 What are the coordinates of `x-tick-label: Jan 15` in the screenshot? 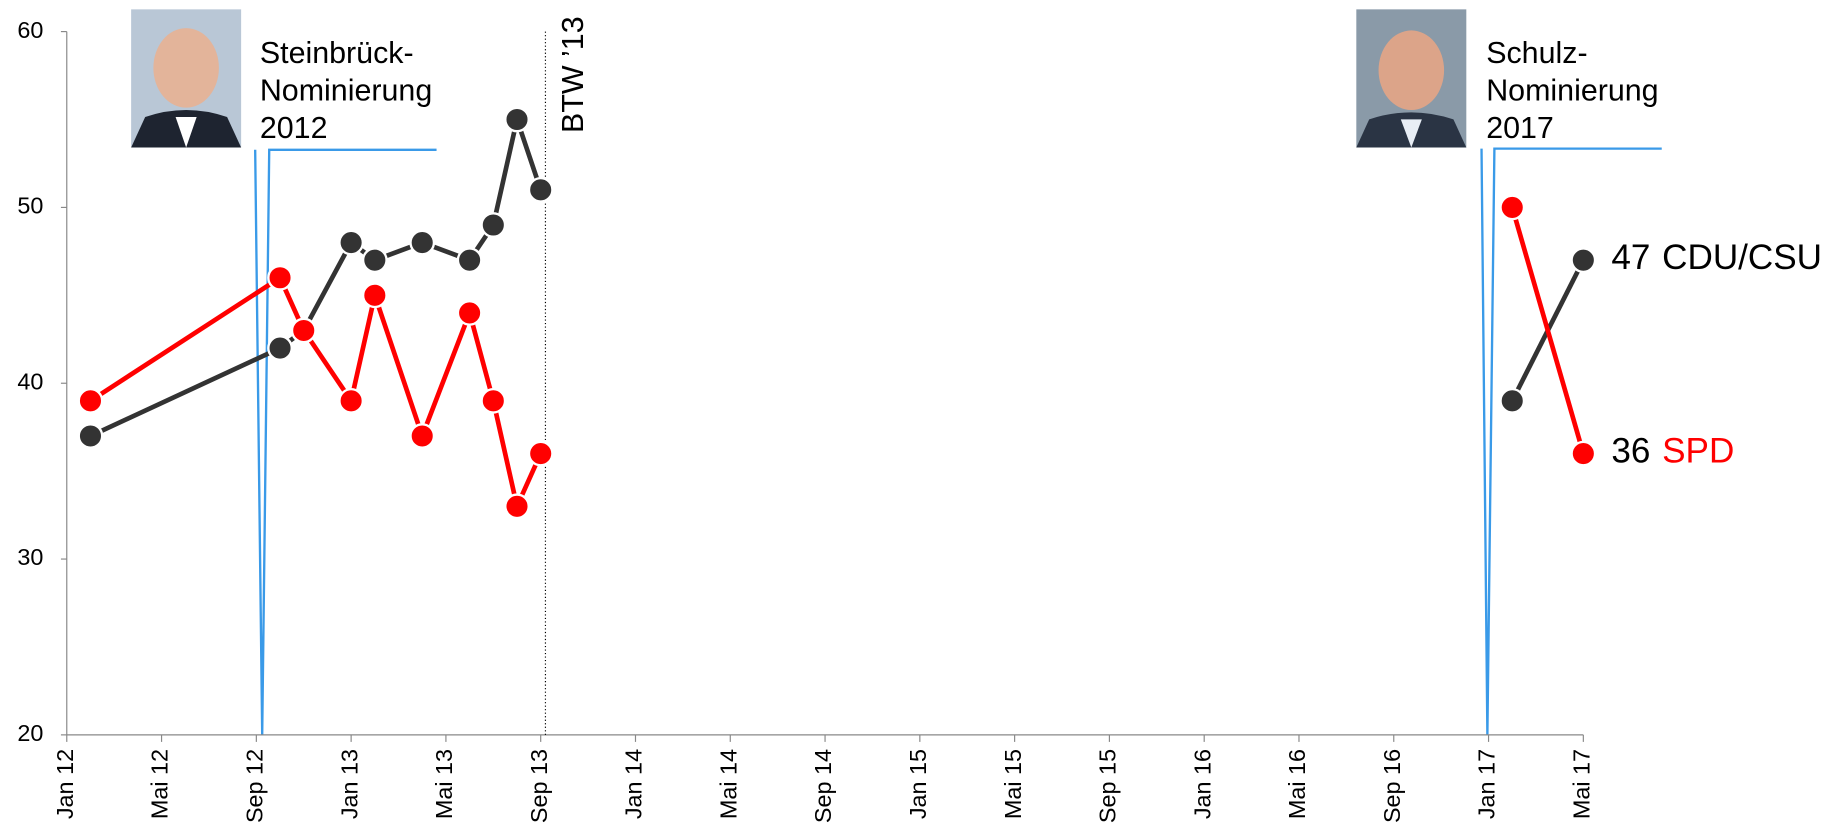 It's located at (918, 784).